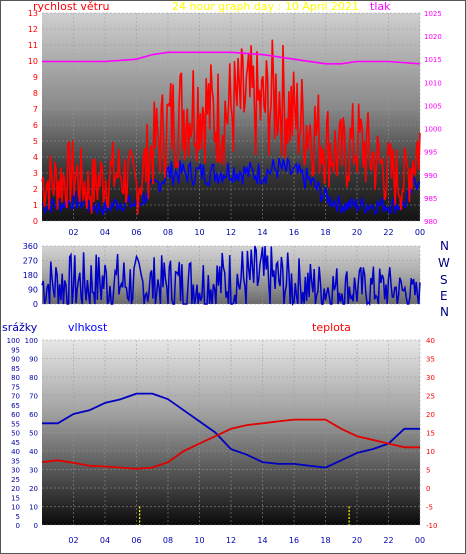 The width and height of the screenshot is (466, 554). I want to click on pressure-label: tlak, so click(380, 6).